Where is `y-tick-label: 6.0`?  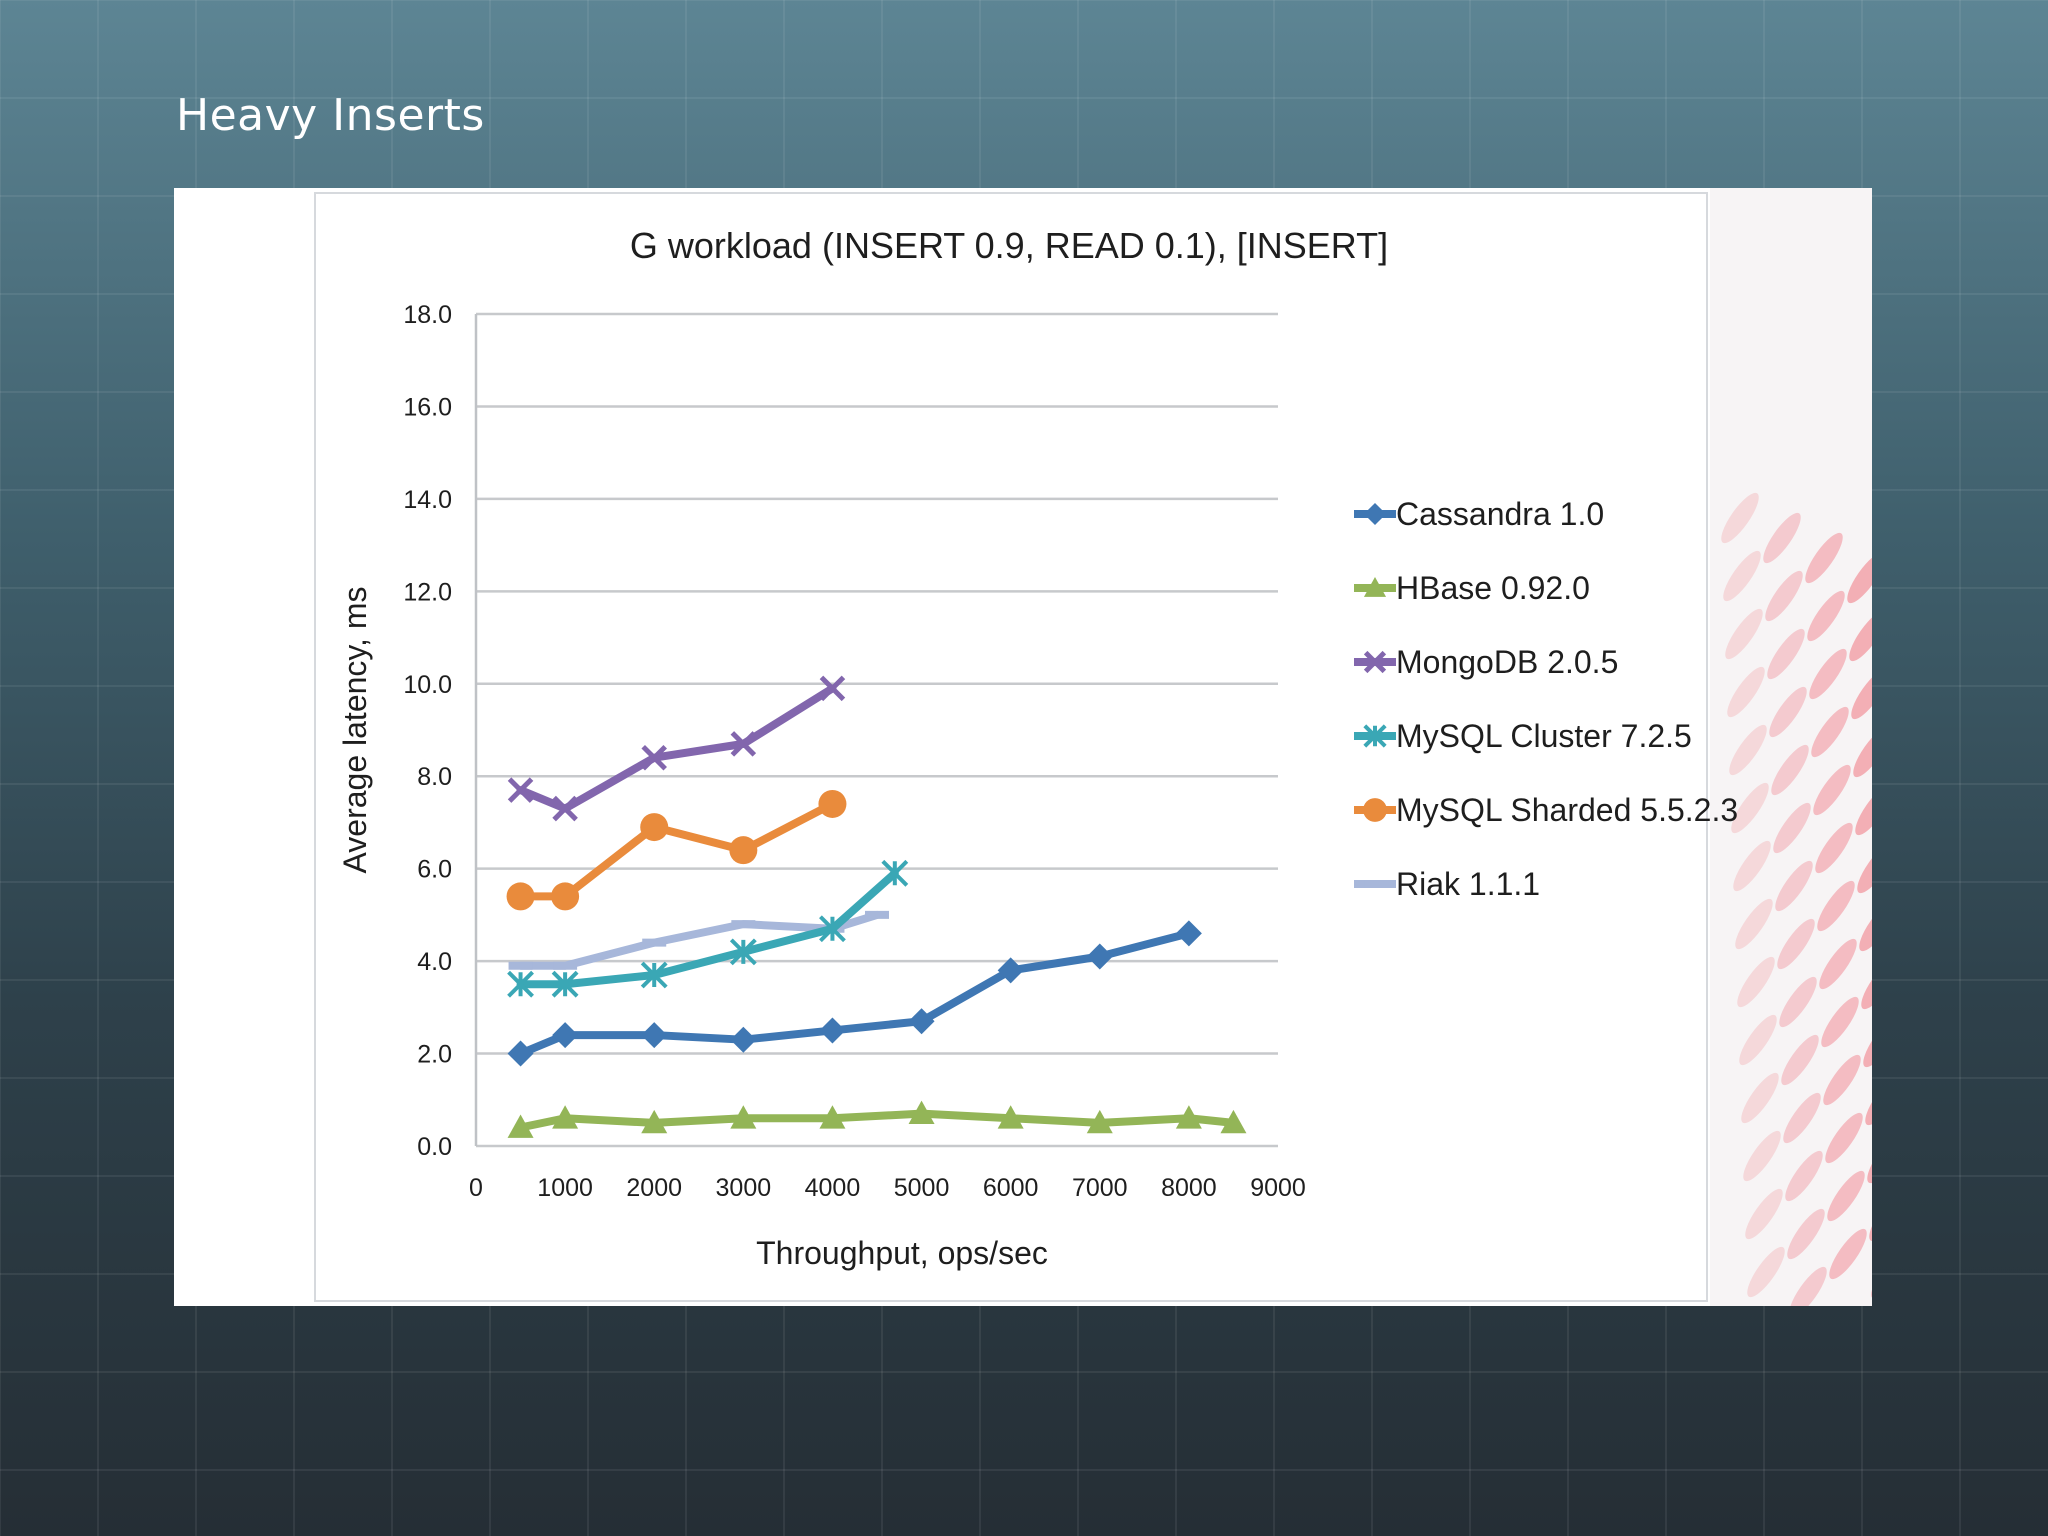 y-tick-label: 6.0 is located at coordinates (434, 870).